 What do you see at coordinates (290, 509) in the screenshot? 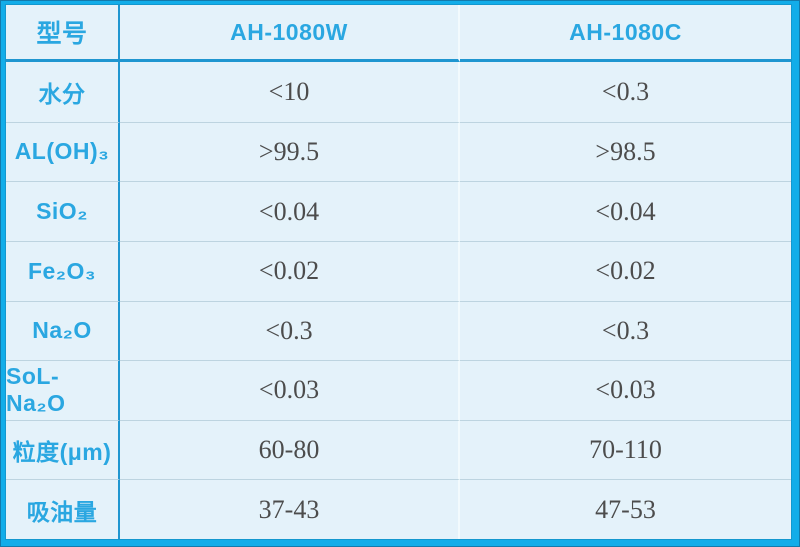
I see `cell-oil-absorption-ah1080w: 37-43` at bounding box center [290, 509].